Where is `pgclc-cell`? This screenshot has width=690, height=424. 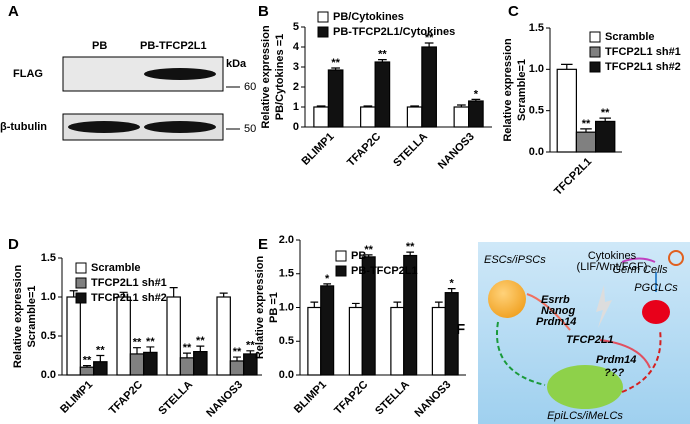 pgclc-cell is located at coordinates (656, 312).